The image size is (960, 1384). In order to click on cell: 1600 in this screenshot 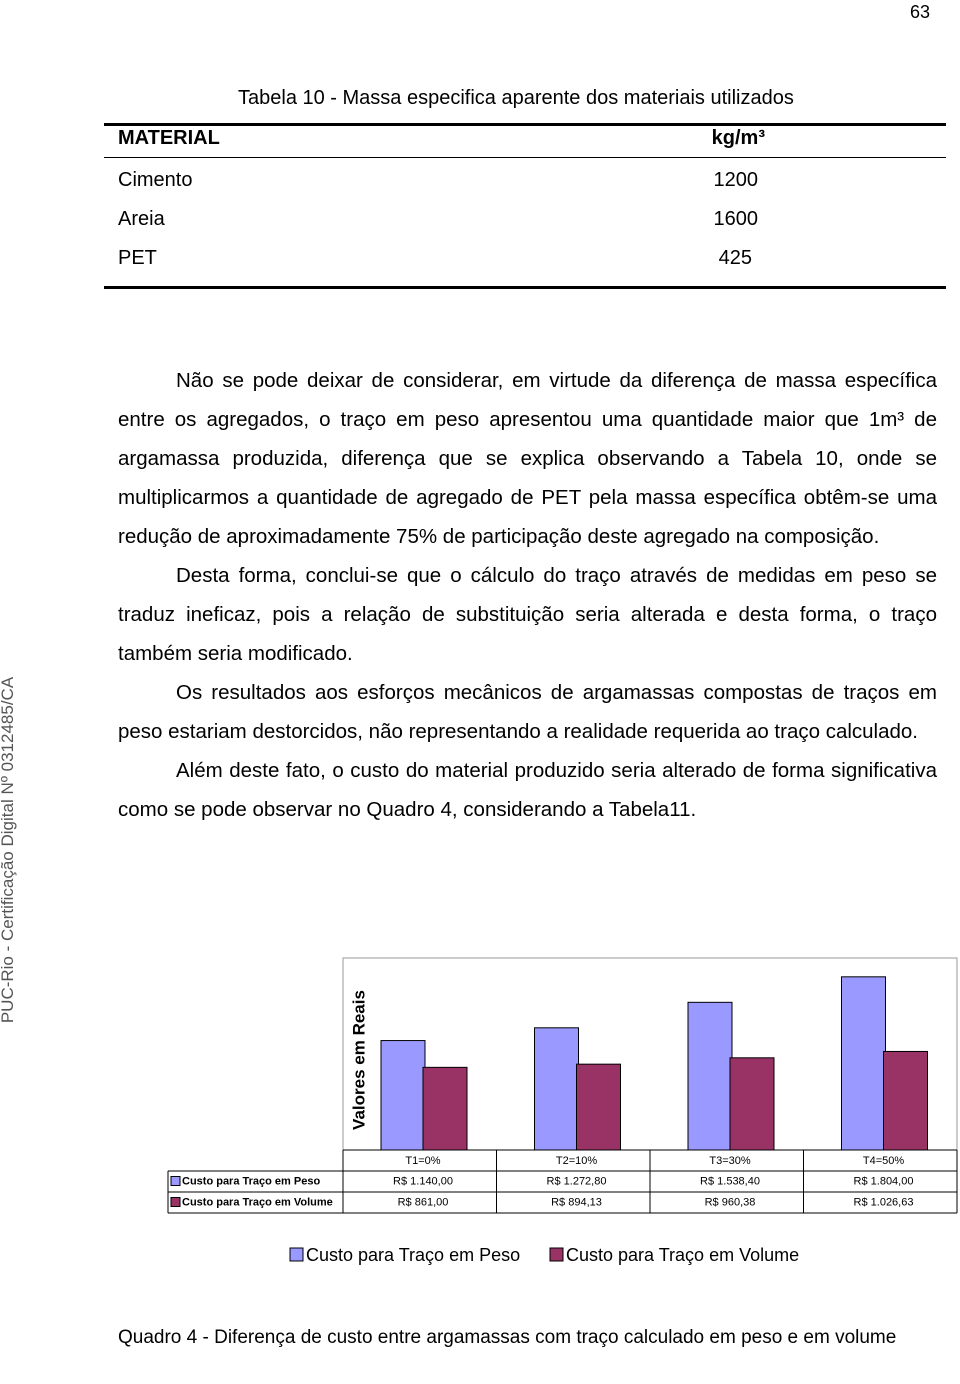, I will do `click(736, 219)`.